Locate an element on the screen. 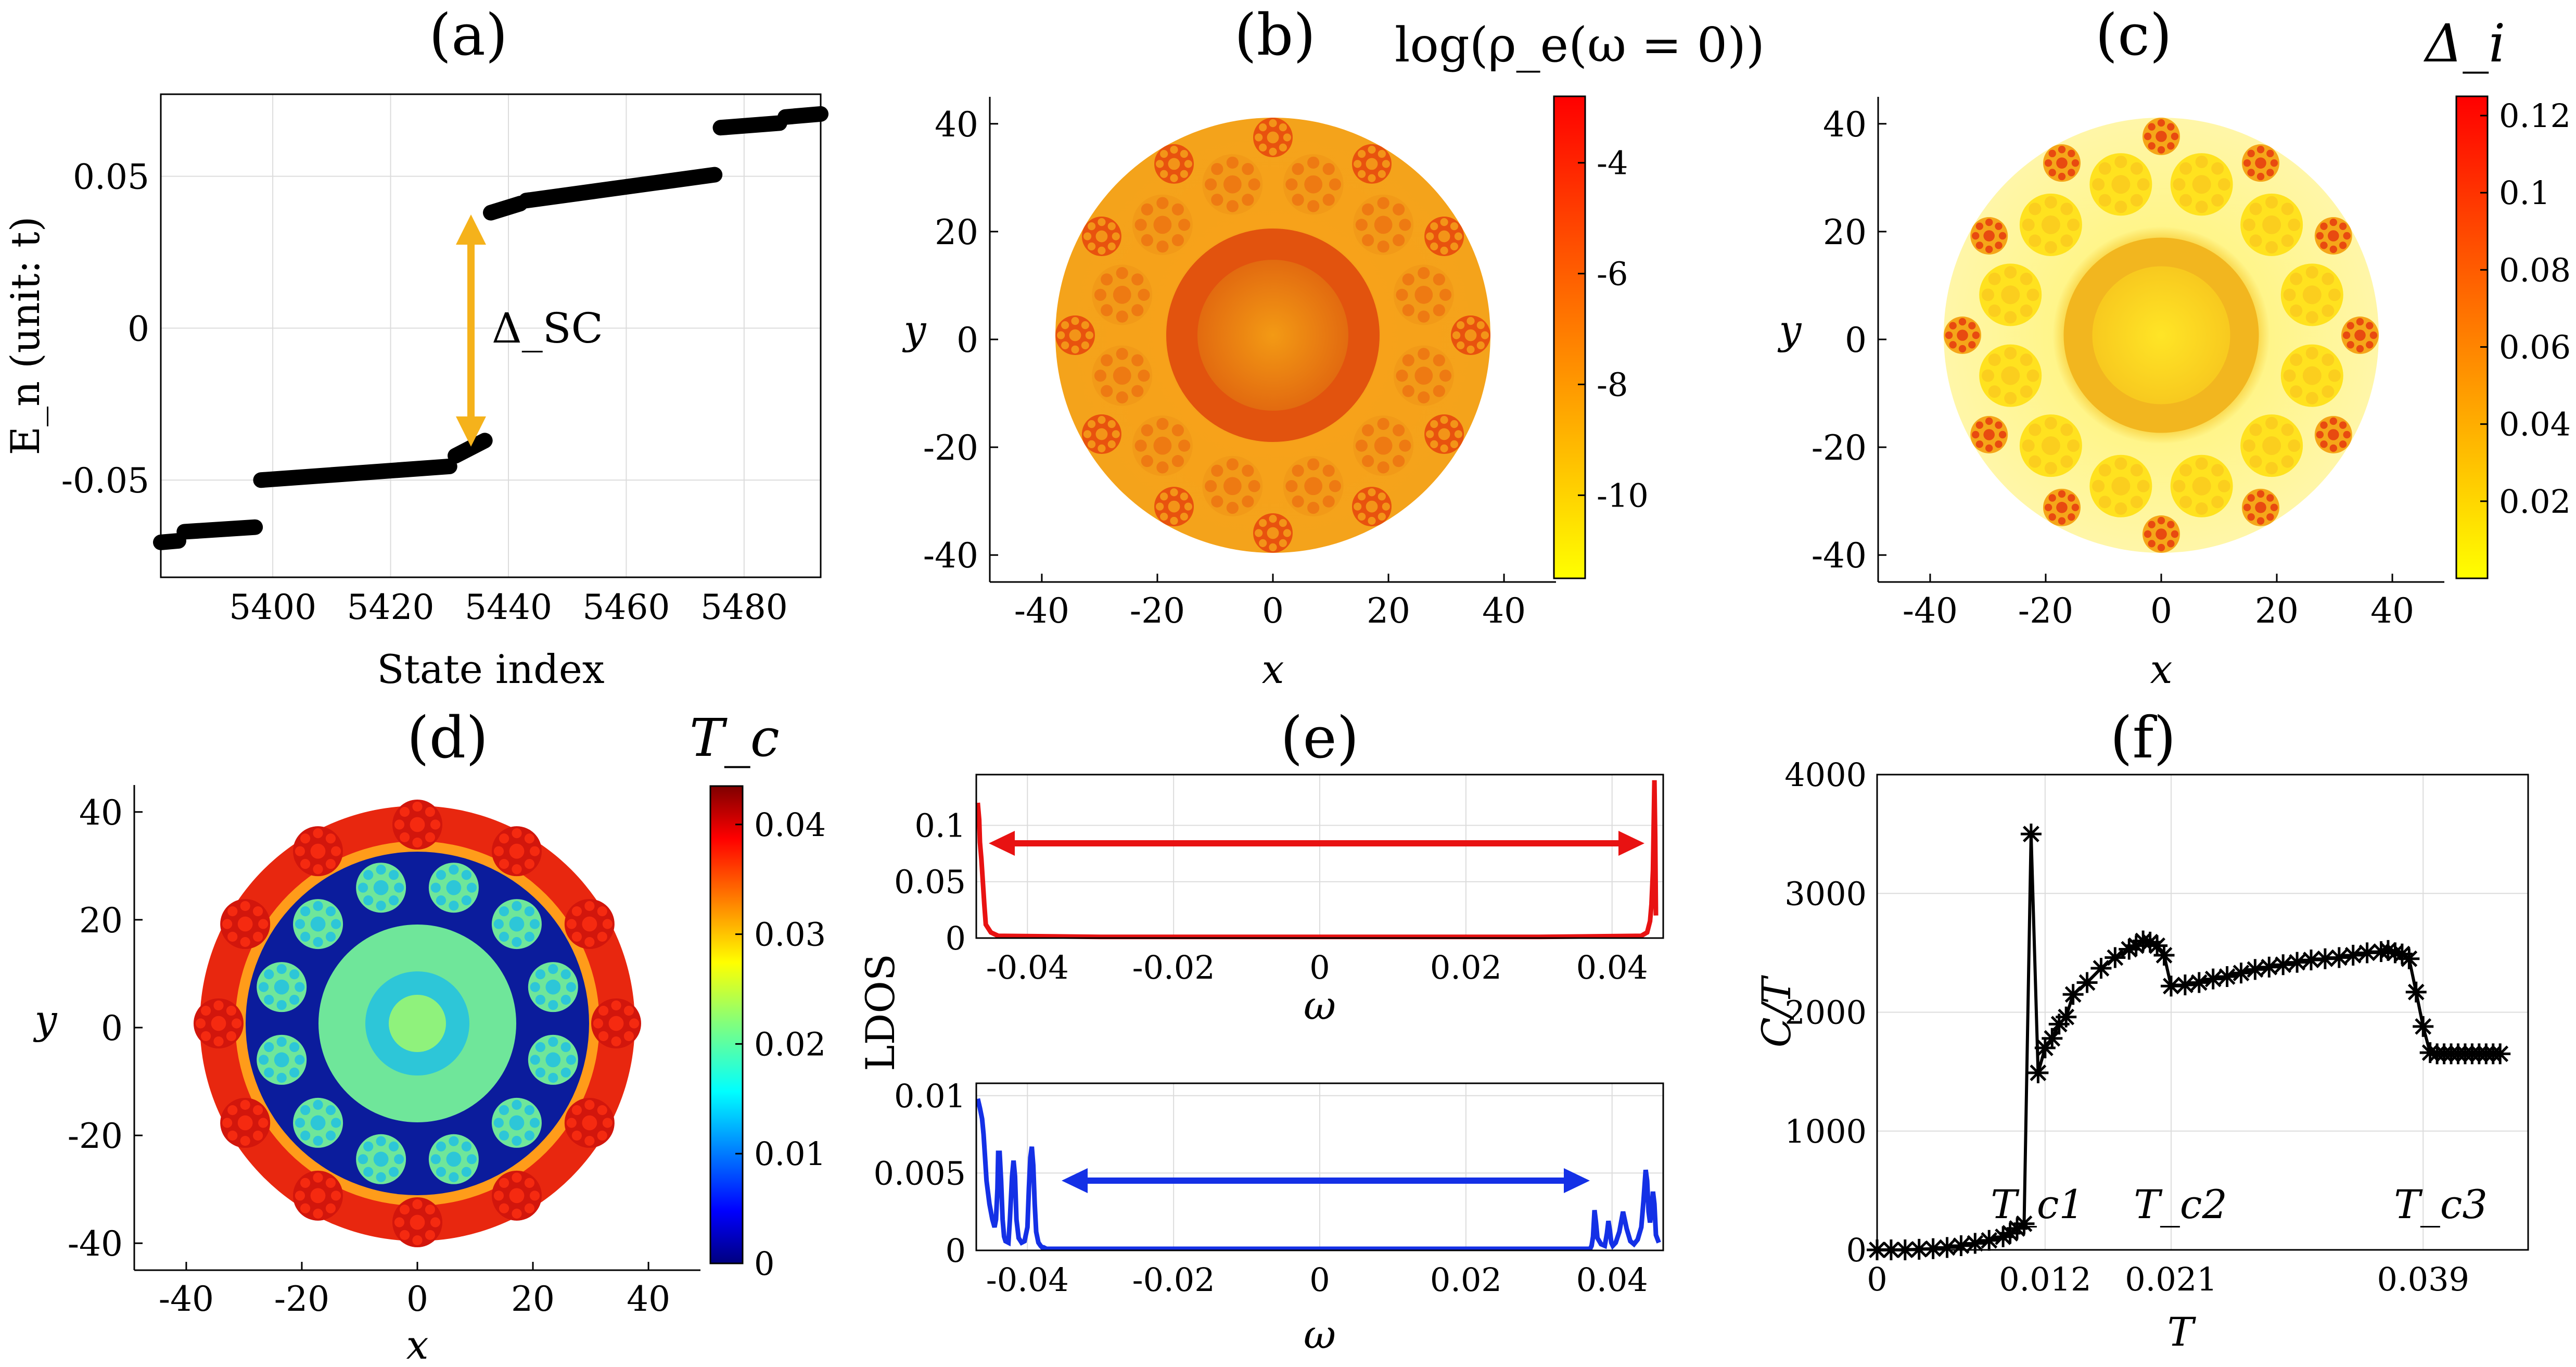  colorbar-tick-label: 0.04 is located at coordinates (2535, 425).